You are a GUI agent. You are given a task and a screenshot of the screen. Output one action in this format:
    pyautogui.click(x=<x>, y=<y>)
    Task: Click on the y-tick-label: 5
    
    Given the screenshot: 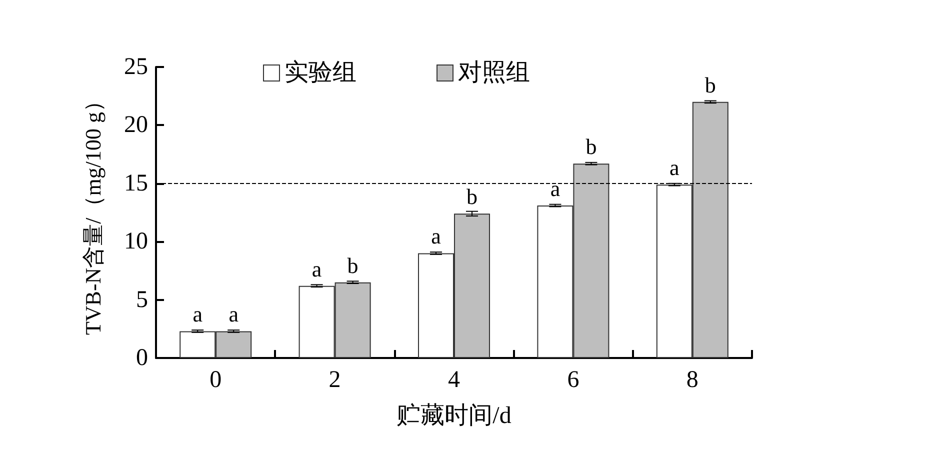 What is the action you would take?
    pyautogui.click(x=142, y=299)
    